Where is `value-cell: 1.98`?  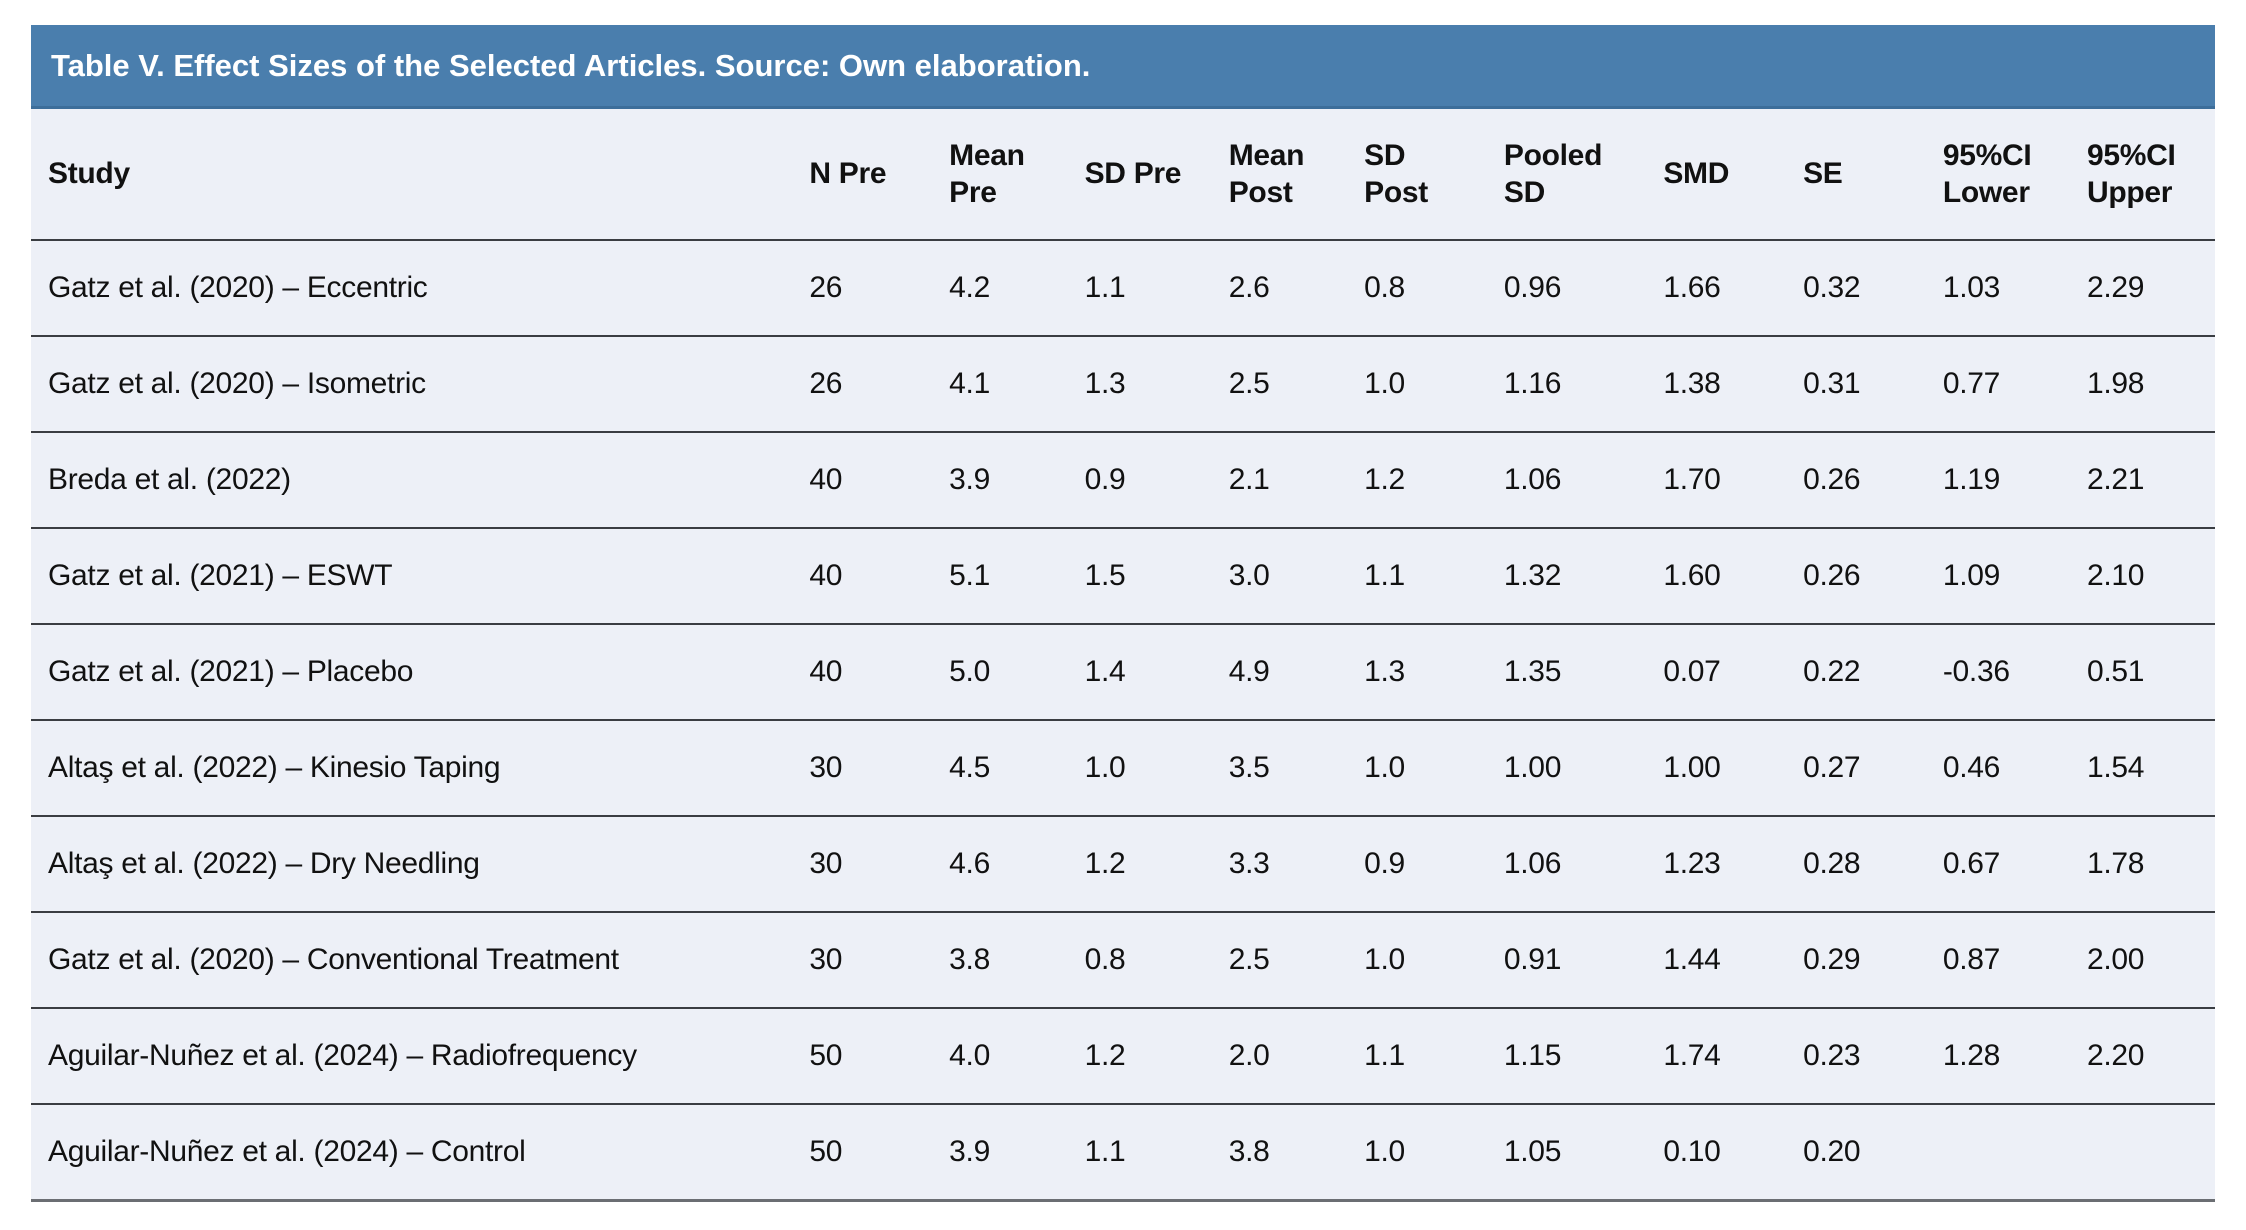 value-cell: 1.98 is located at coordinates (2143, 383).